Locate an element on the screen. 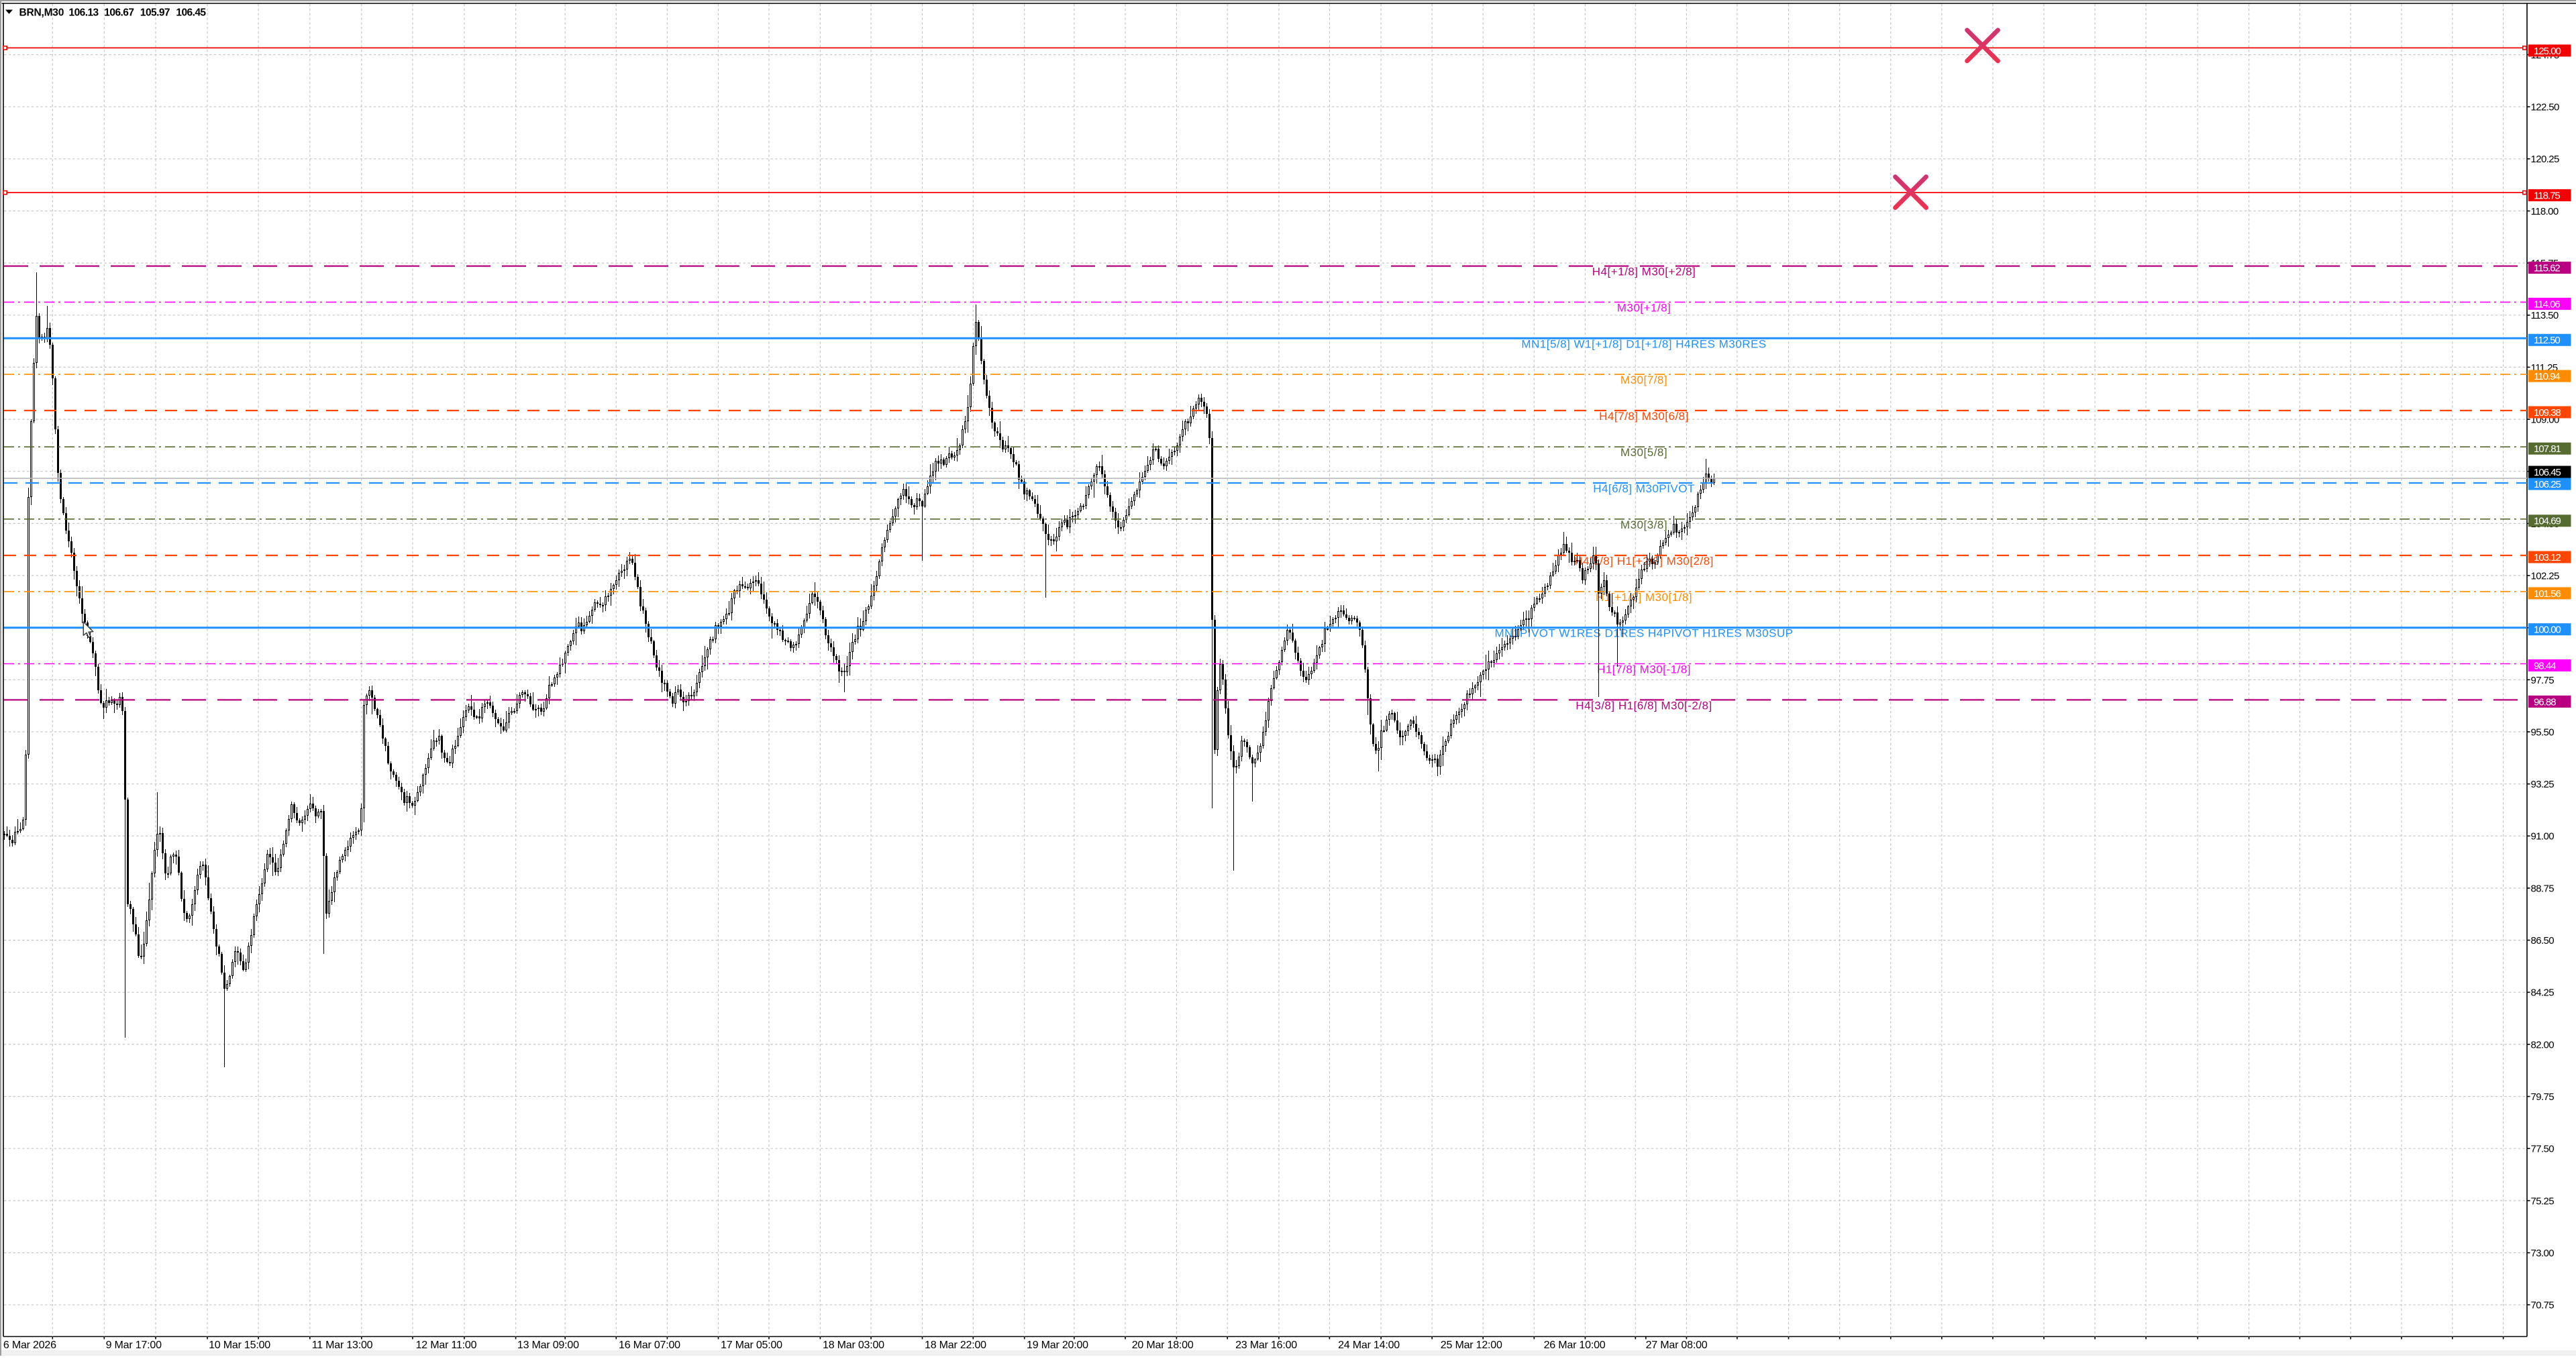 This screenshot has height=1359, width=2576. svg-text: 112.50 is located at coordinates (2547, 340).